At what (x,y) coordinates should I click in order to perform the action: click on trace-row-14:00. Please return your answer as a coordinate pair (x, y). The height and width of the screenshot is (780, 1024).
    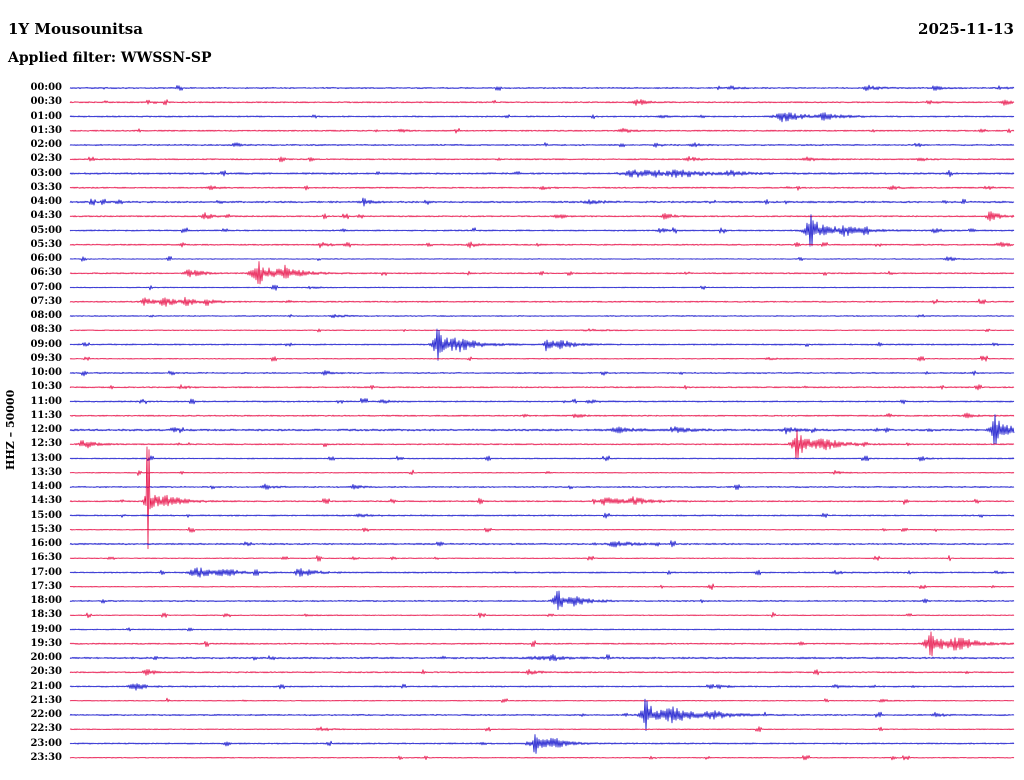
    Looking at the image, I should click on (542, 486).